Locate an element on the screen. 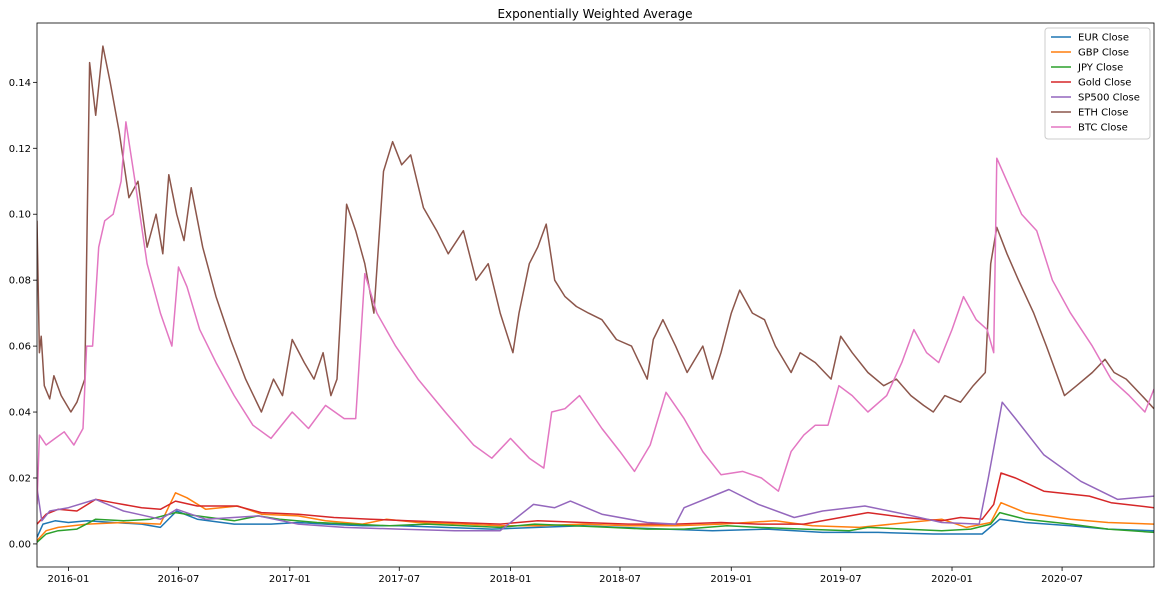  x-tick-label: 2016-01 is located at coordinates (69, 579).